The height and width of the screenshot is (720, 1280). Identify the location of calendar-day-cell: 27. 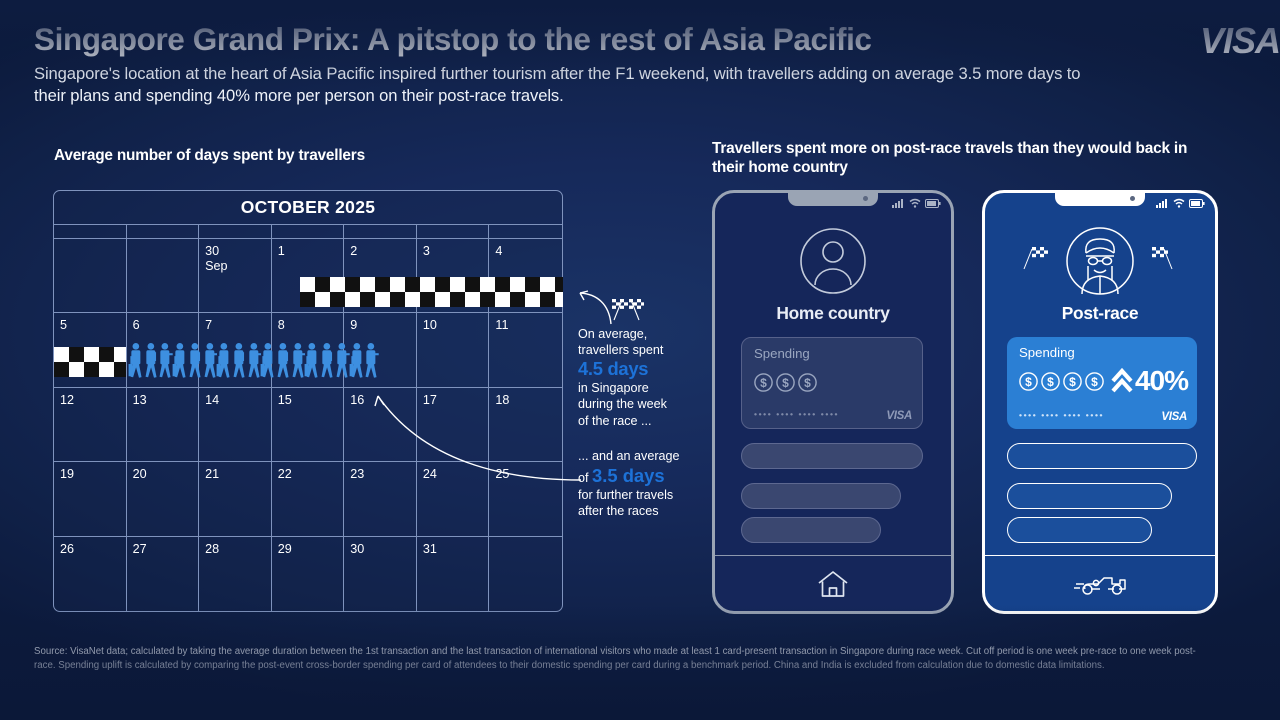
(163, 573).